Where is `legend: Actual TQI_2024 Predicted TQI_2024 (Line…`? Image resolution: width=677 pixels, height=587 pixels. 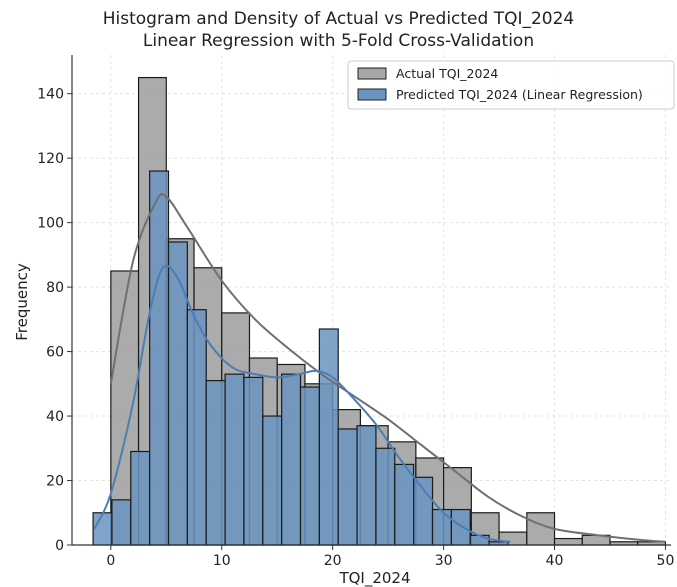
legend: Actual TQI_2024 Predicted TQI_2024 (Line… is located at coordinates (511, 85).